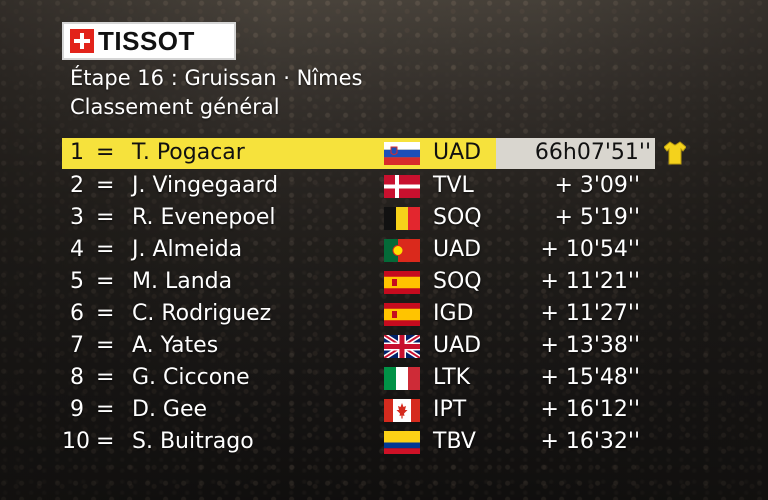  What do you see at coordinates (279, 153) in the screenshot?
I see `leader-highlight-band` at bounding box center [279, 153].